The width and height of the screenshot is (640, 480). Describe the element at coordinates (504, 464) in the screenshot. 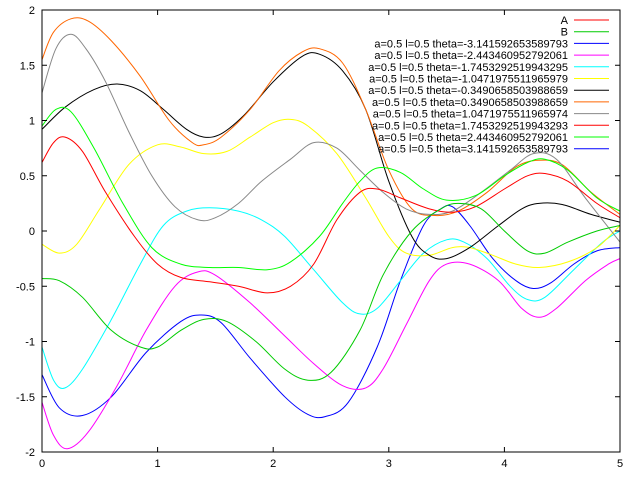

I see `x-tick-label: 4` at that location.